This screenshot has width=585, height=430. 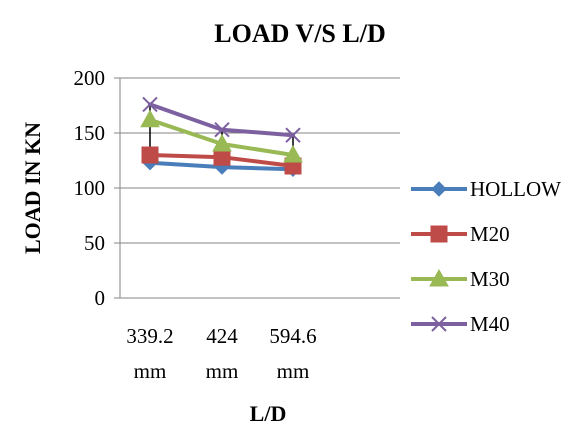 What do you see at coordinates (439, 189) in the screenshot?
I see `legend-marker-hollow` at bounding box center [439, 189].